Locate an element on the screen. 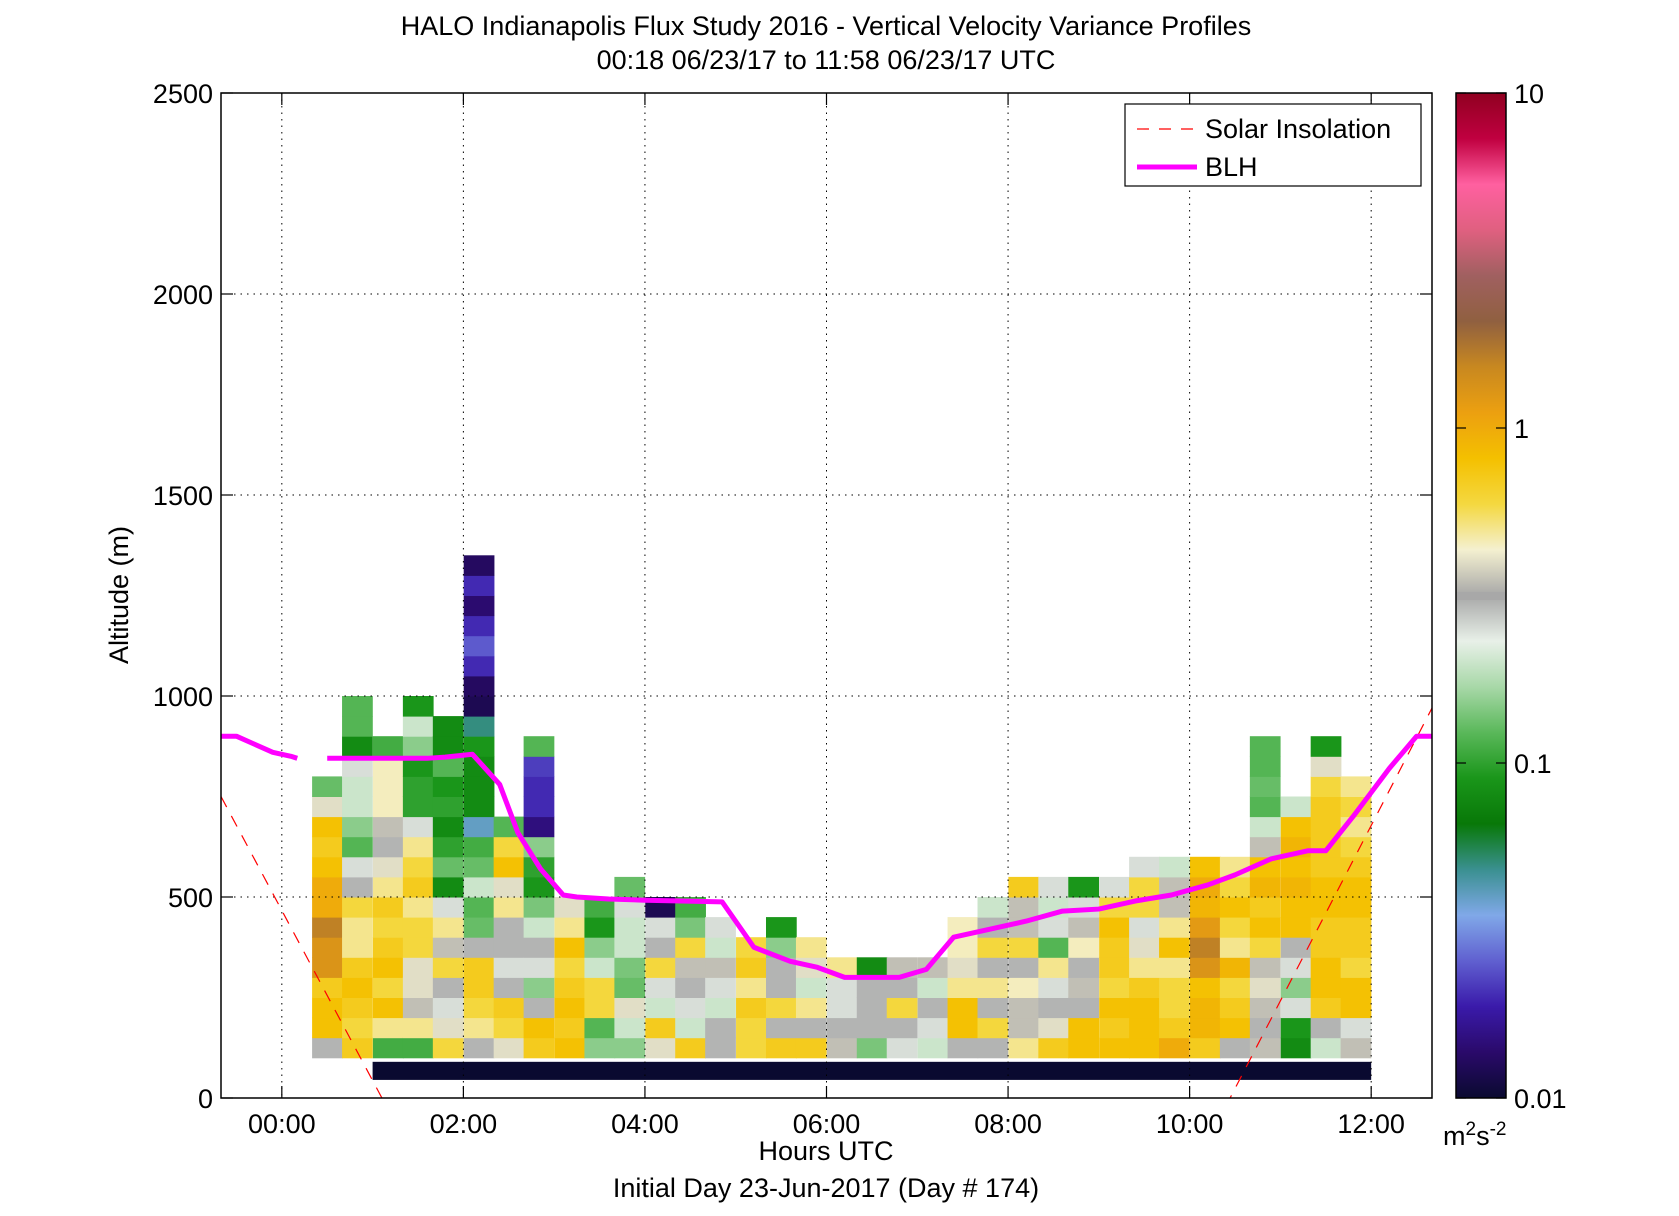  legend-label-blh: BLH is located at coordinates (1231, 167).